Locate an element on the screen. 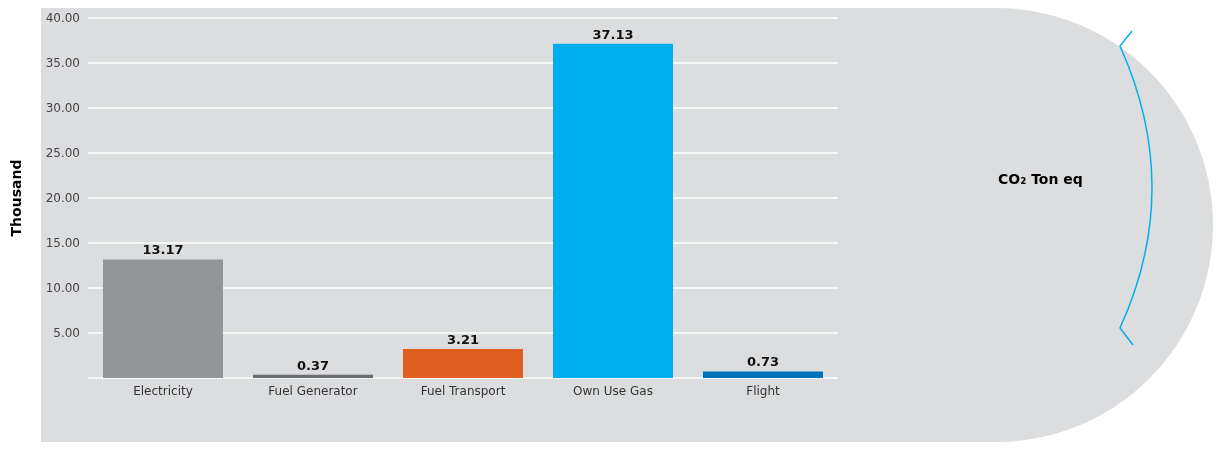  text: CO₂ Ton eq is located at coordinates (1040, 179).